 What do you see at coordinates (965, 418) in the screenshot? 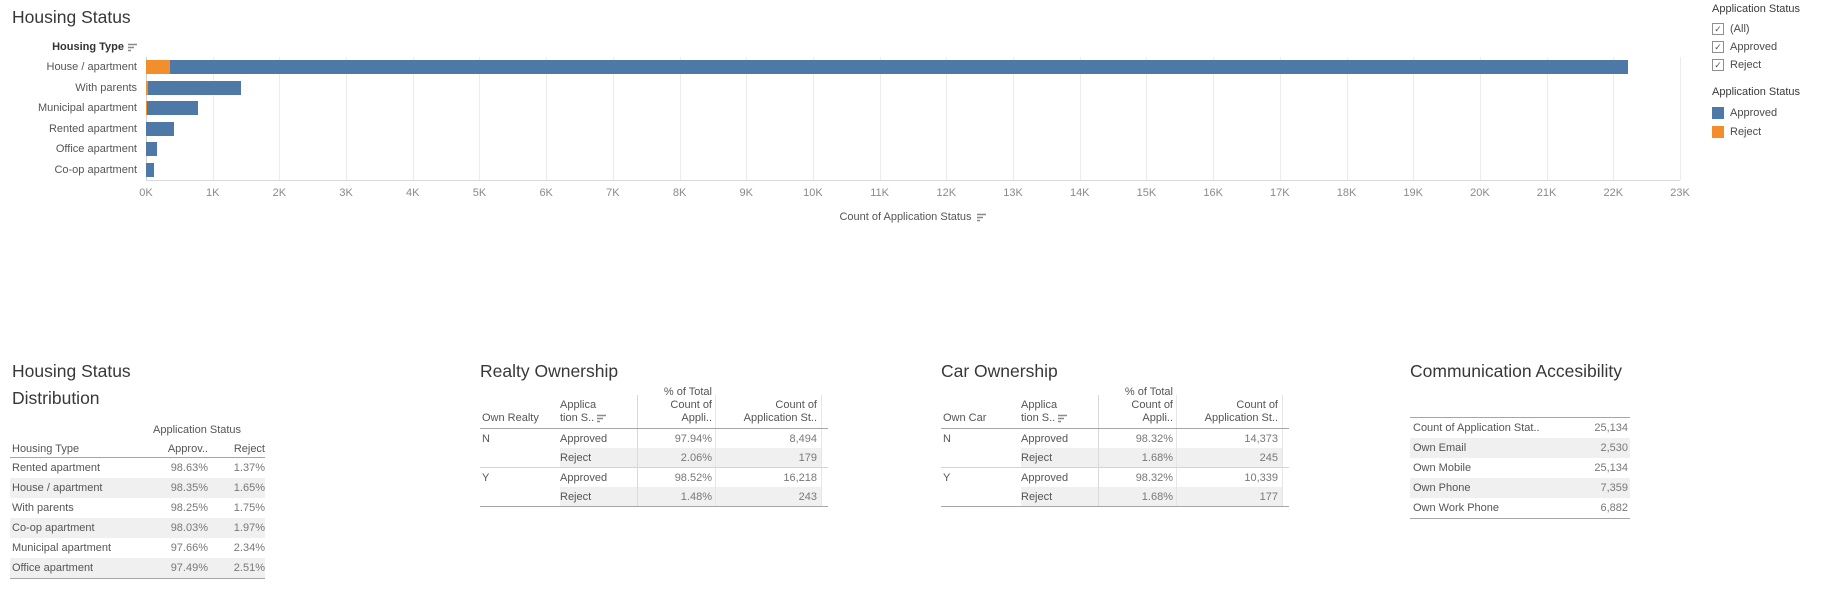
I see `column-header: Own Car` at bounding box center [965, 418].